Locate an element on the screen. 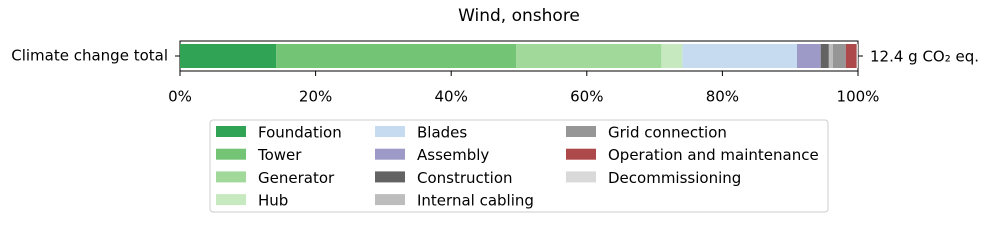 Image resolution: width=991 pixels, height=240 pixels. legend-label: Tower is located at coordinates (279, 155).